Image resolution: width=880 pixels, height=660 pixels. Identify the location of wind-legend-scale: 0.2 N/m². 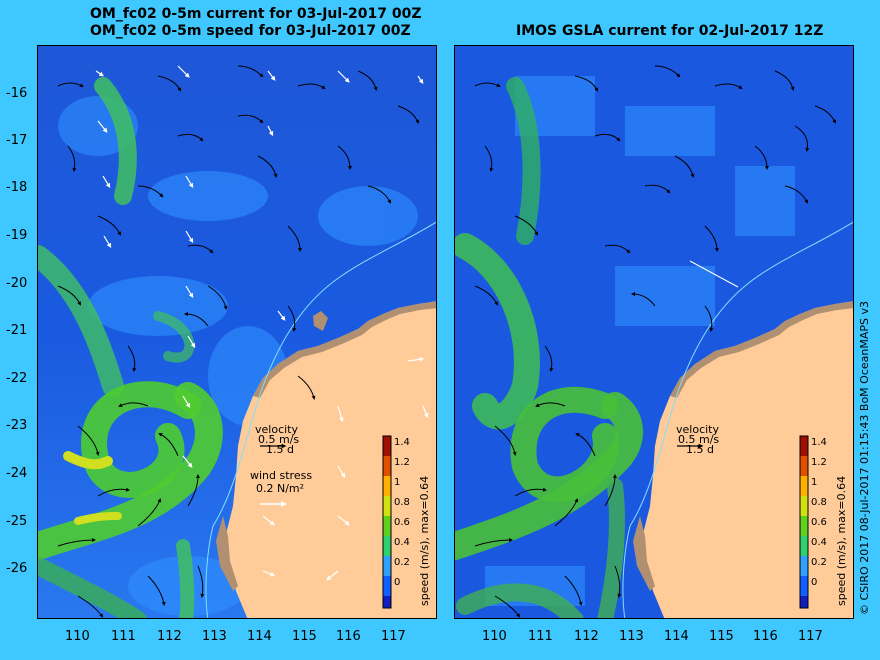
(280, 488).